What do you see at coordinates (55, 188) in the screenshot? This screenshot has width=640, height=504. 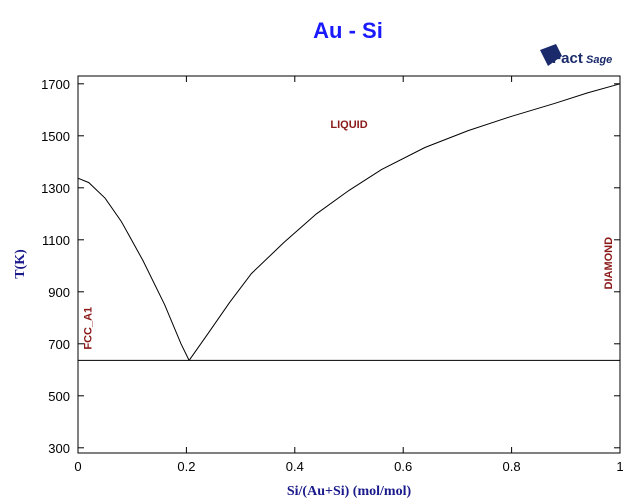 I see `y-tick-label: 1300` at bounding box center [55, 188].